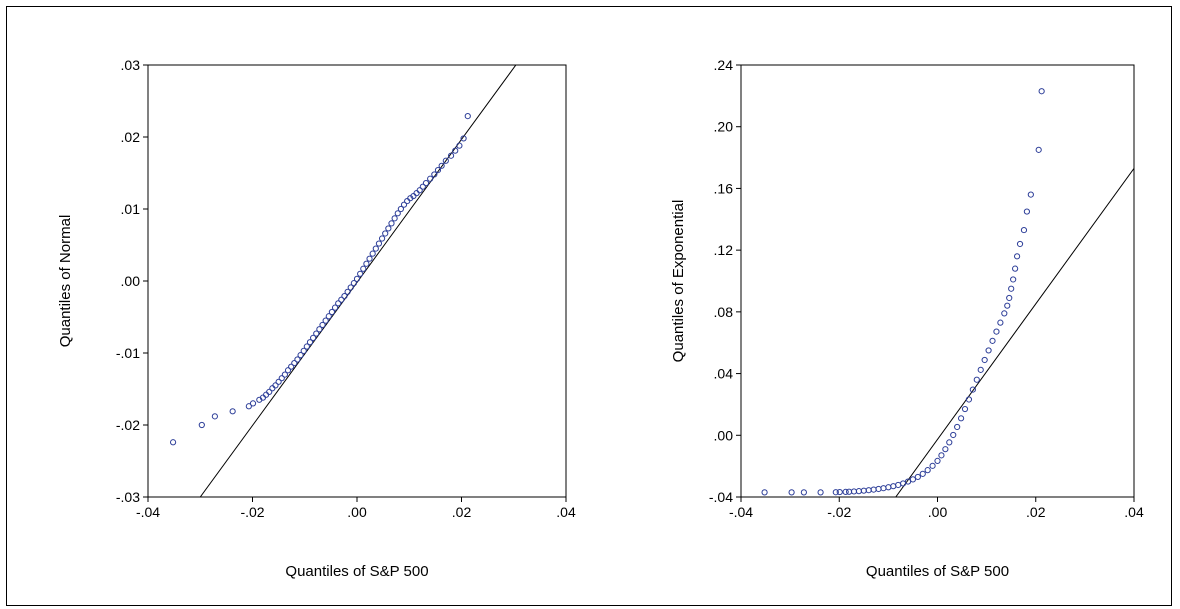  Describe the element at coordinates (1014, 332) in the screenshot. I see `exponential-reference-line` at that location.